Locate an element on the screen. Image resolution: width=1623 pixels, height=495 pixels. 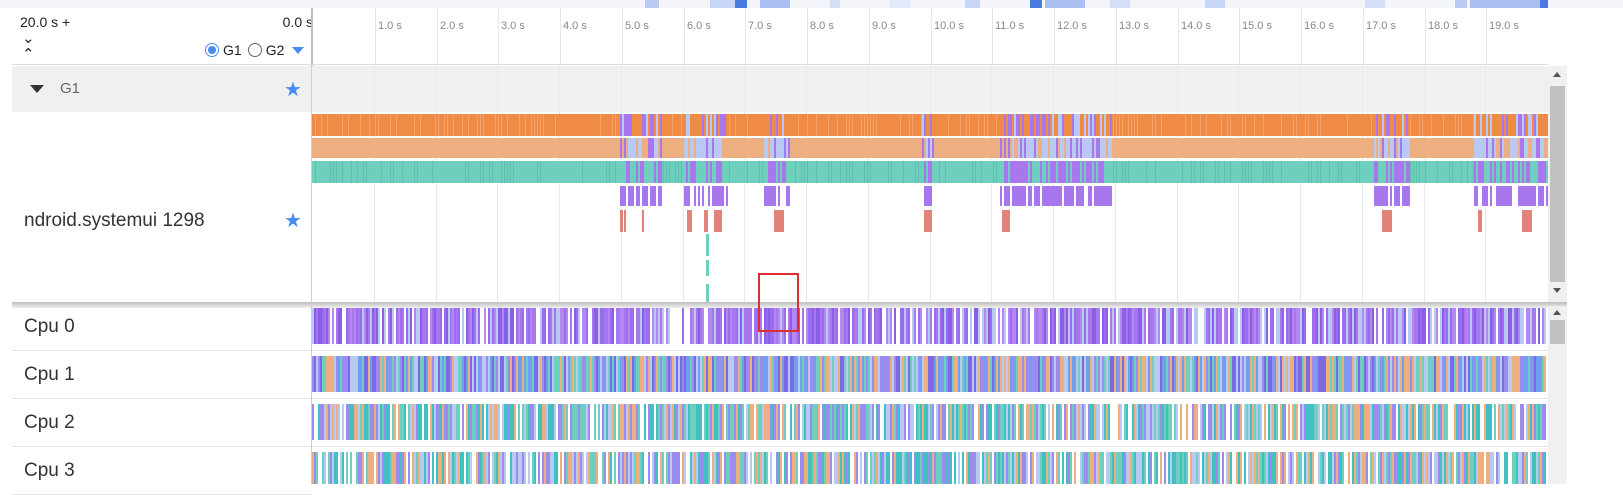
expand-all-icon: ⌄ is located at coordinates (28, 38).